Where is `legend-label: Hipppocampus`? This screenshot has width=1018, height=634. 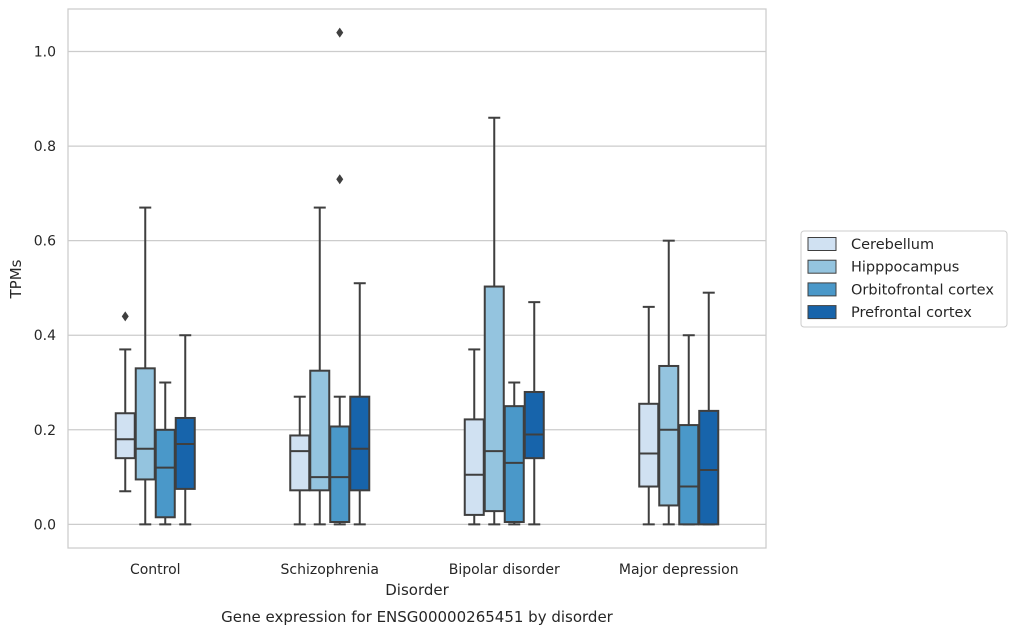 legend-label: Hipppocampus is located at coordinates (905, 268).